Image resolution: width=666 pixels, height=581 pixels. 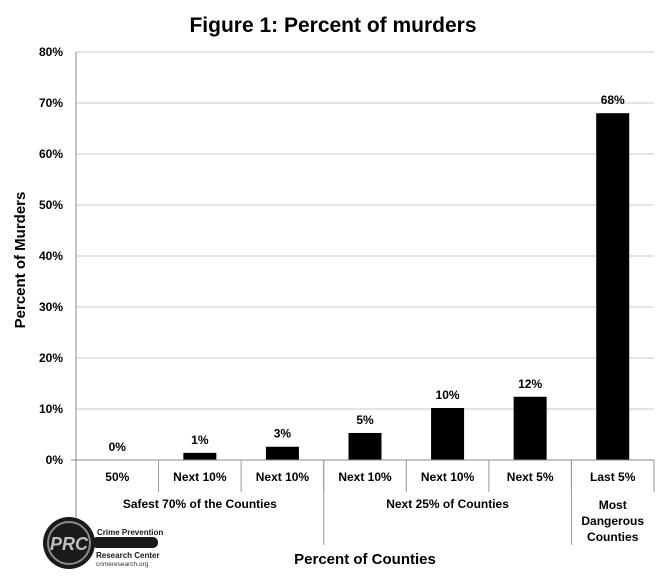 I want to click on y-tick-label: 80%, so click(x=51, y=52).